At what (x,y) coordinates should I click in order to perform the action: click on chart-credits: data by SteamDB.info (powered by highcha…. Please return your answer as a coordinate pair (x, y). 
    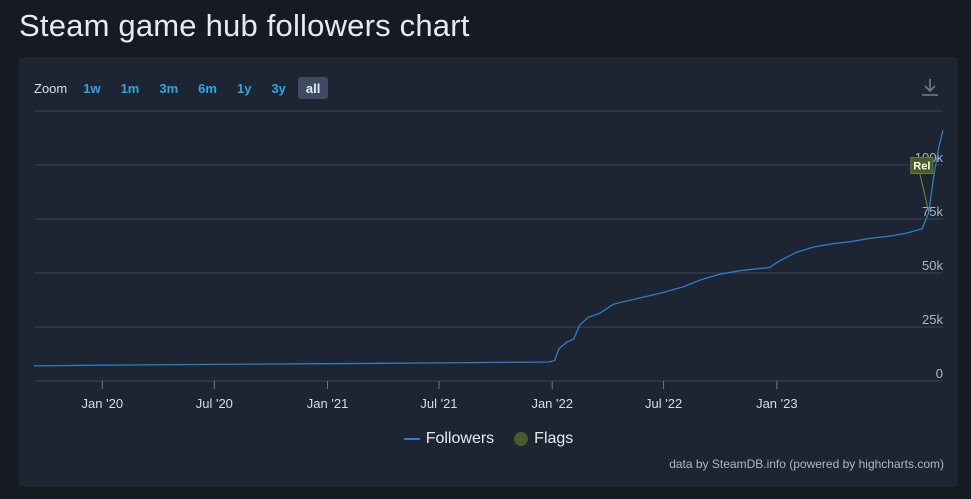
    Looking at the image, I should click on (806, 464).